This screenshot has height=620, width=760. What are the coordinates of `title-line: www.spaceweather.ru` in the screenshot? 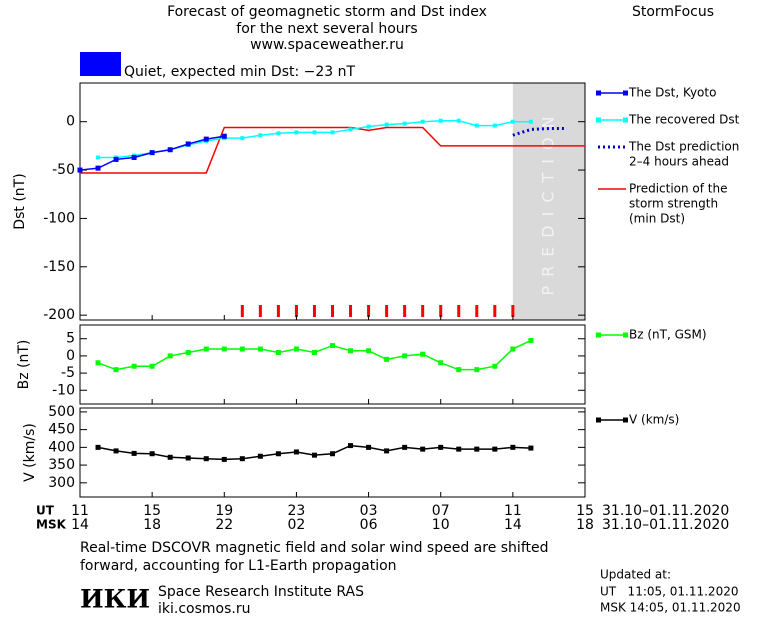 It's located at (327, 45).